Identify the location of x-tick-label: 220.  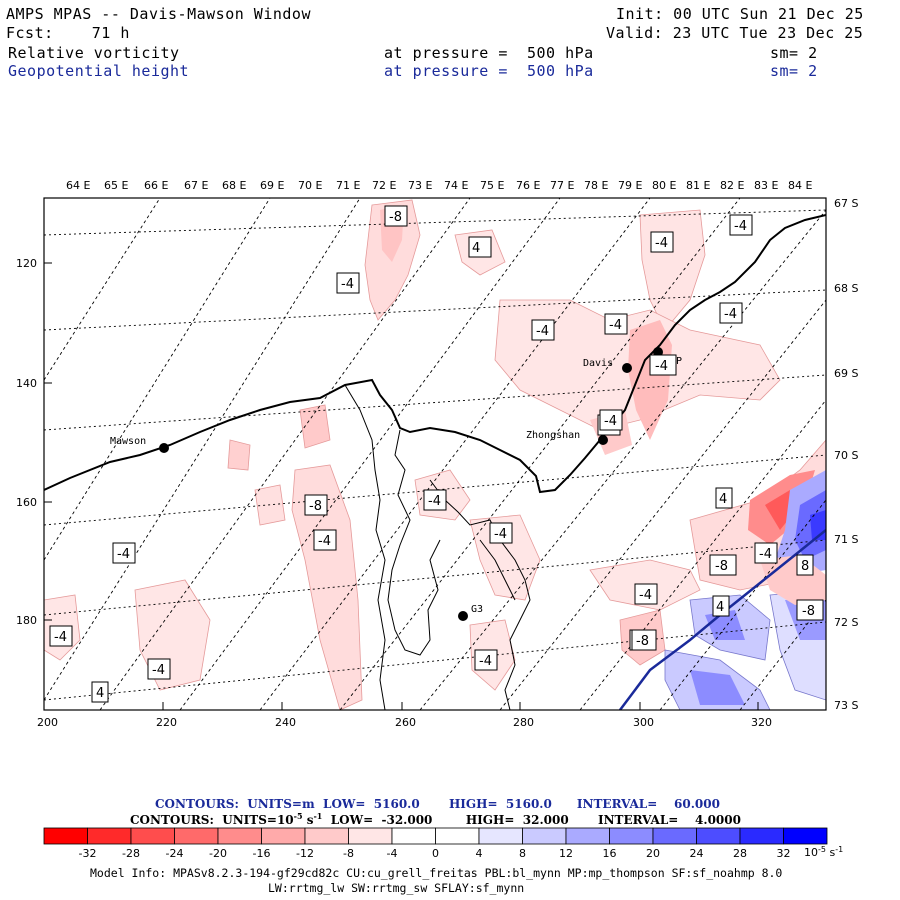
(166, 722).